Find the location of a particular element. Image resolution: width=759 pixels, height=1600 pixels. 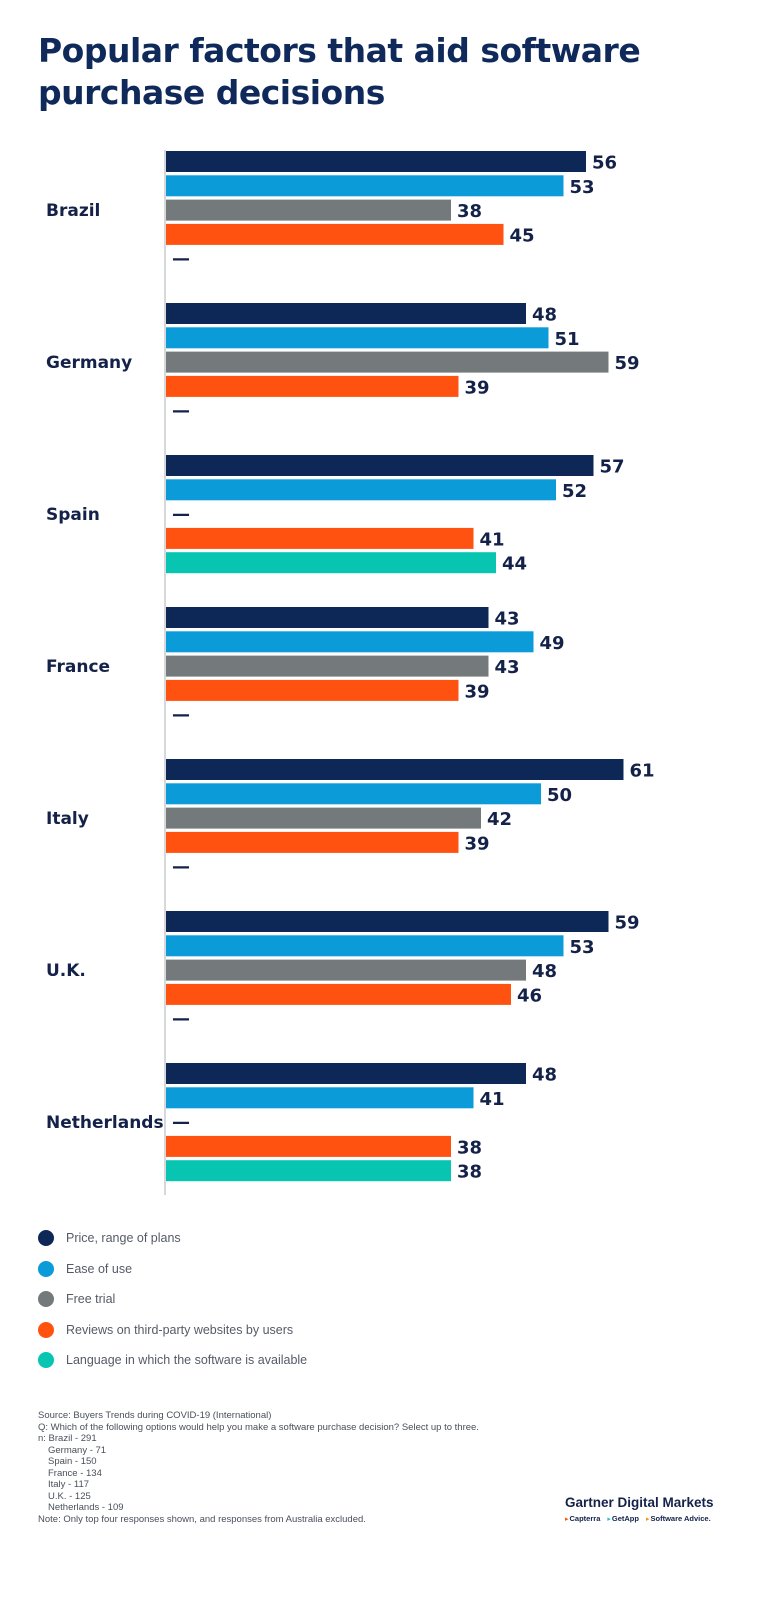

getapp-logo: GetApp is located at coordinates (623, 1518).